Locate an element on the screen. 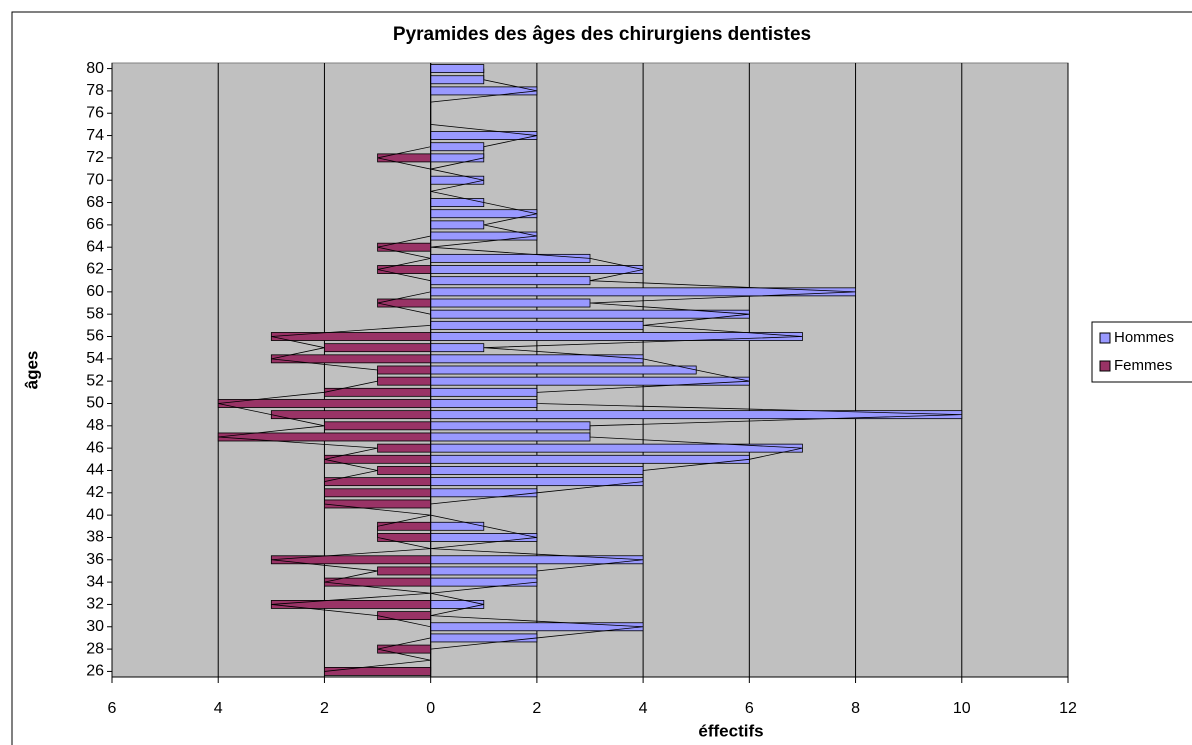 This screenshot has width=1192, height=745. y-tick-label: 66 is located at coordinates (95, 224).